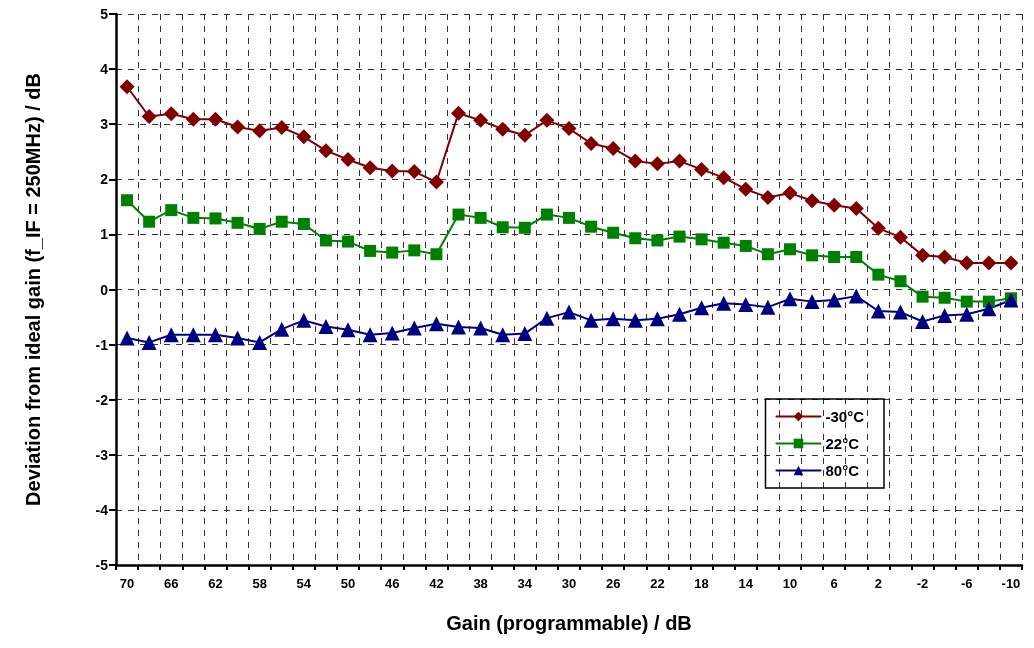 Image resolution: width=1034 pixels, height=648 pixels. What do you see at coordinates (102, 509) in the screenshot?
I see `y-tick-label: -4` at bounding box center [102, 509].